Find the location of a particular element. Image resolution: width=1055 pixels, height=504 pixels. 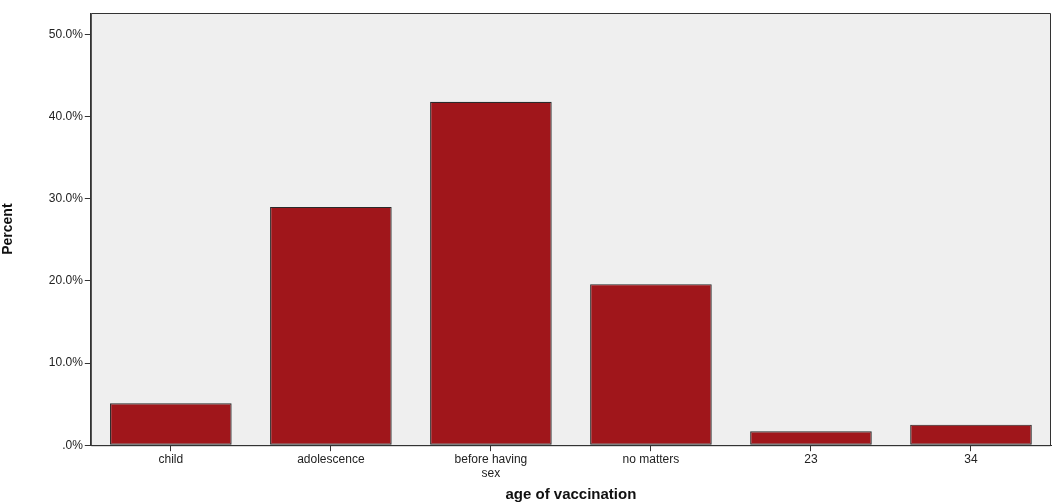

y-tick-label: .0% is located at coordinates (73, 444).